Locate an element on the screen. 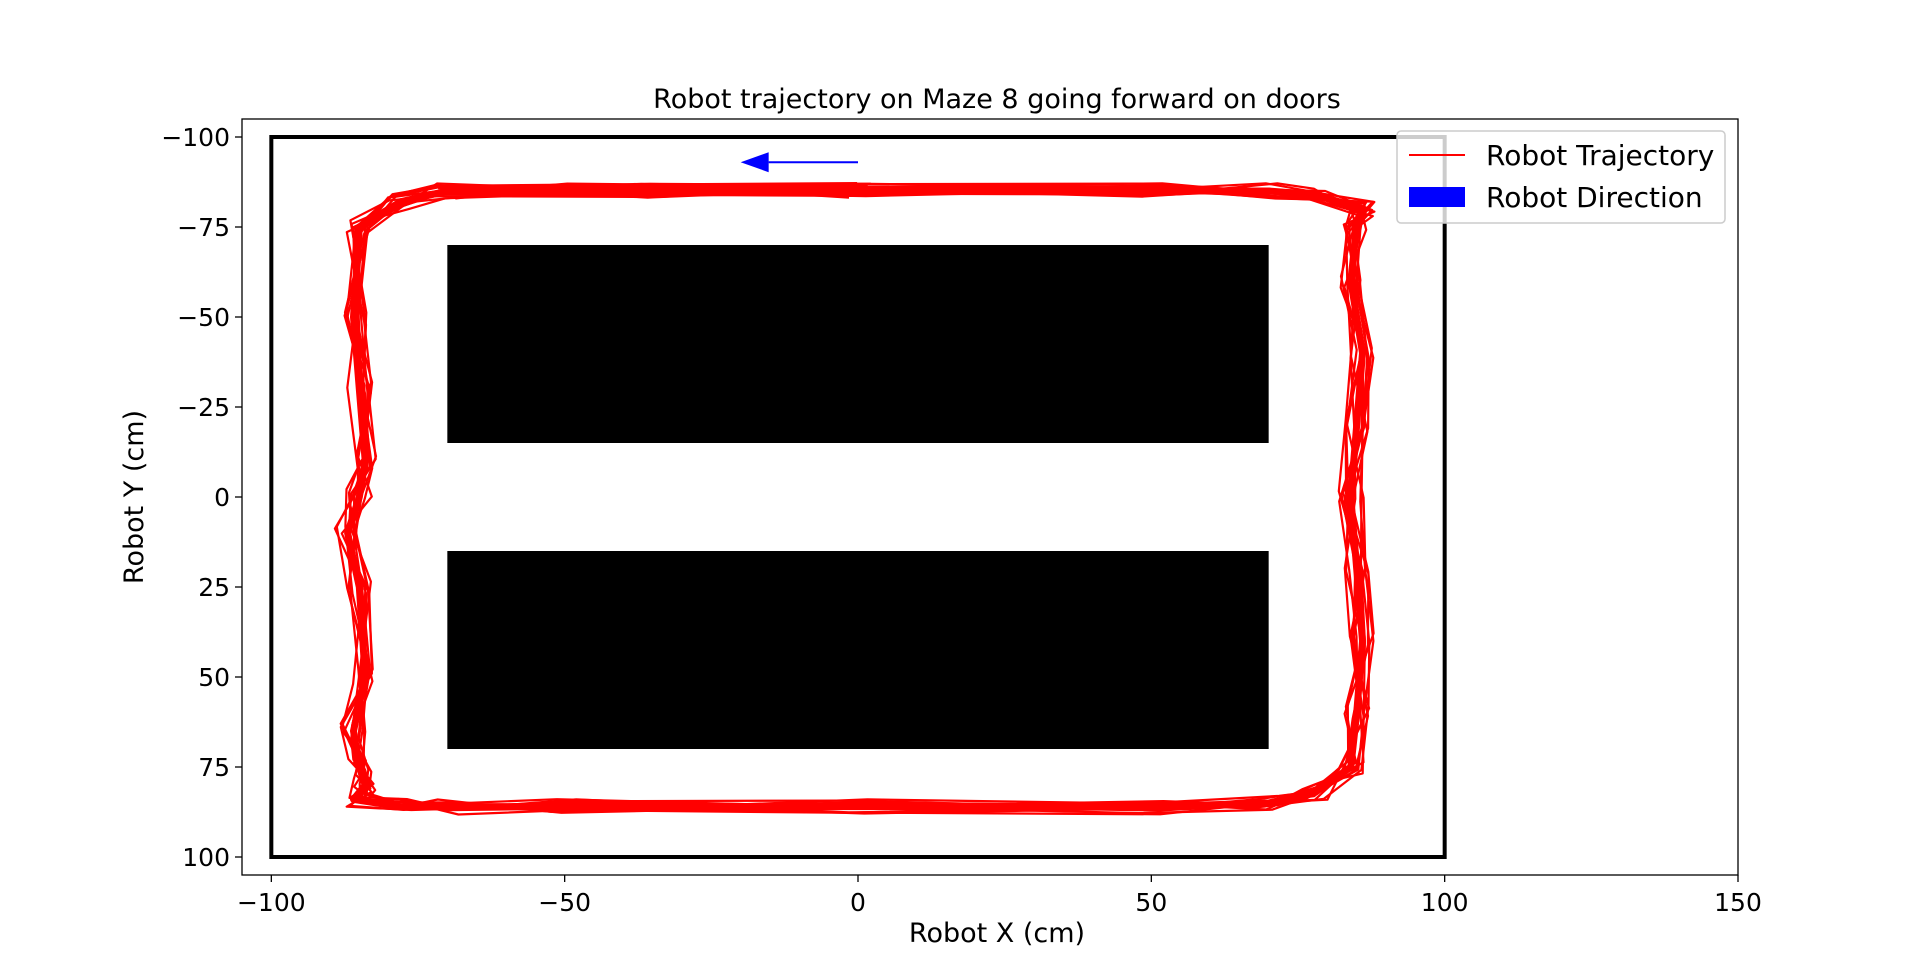  x-axis-label: Robot X (cm) is located at coordinates (997, 933).